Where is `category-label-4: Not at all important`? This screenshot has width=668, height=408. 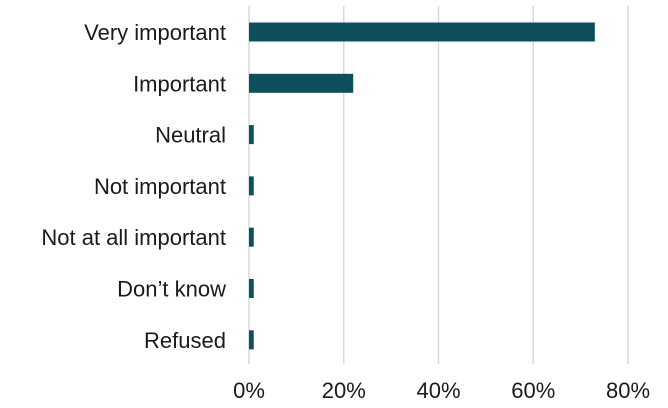
category-label-4: Not at all important is located at coordinates (133, 237).